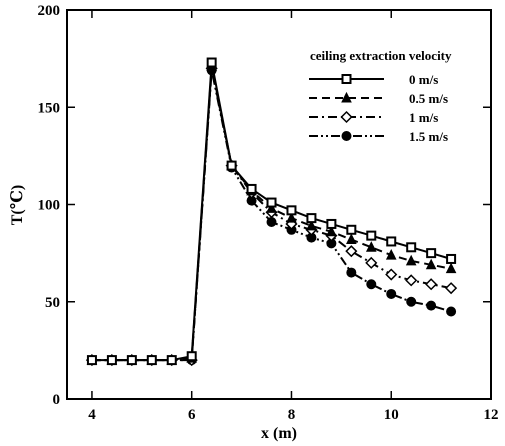 This screenshot has width=505, height=446. What do you see at coordinates (49, 11) in the screenshot?
I see `y-tick-label: 200` at bounding box center [49, 11].